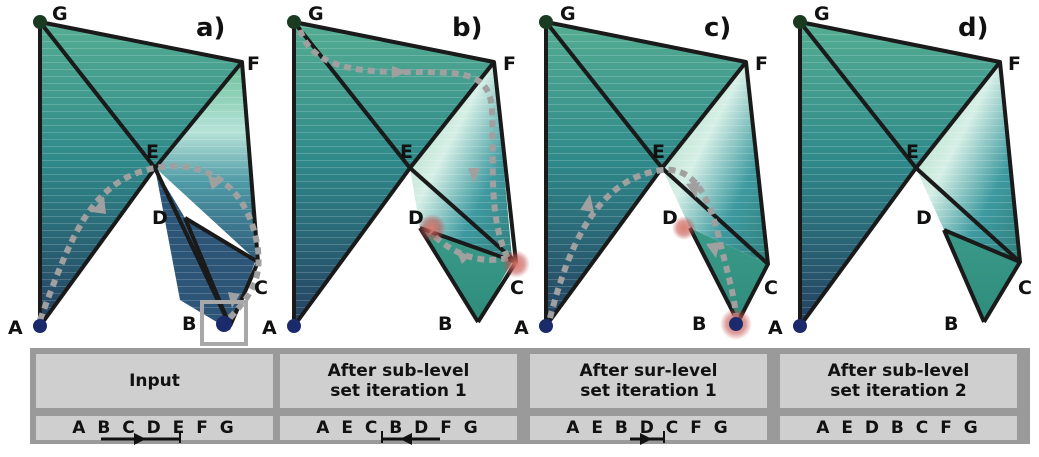  I want to click on panel-label: c), so click(717, 28).